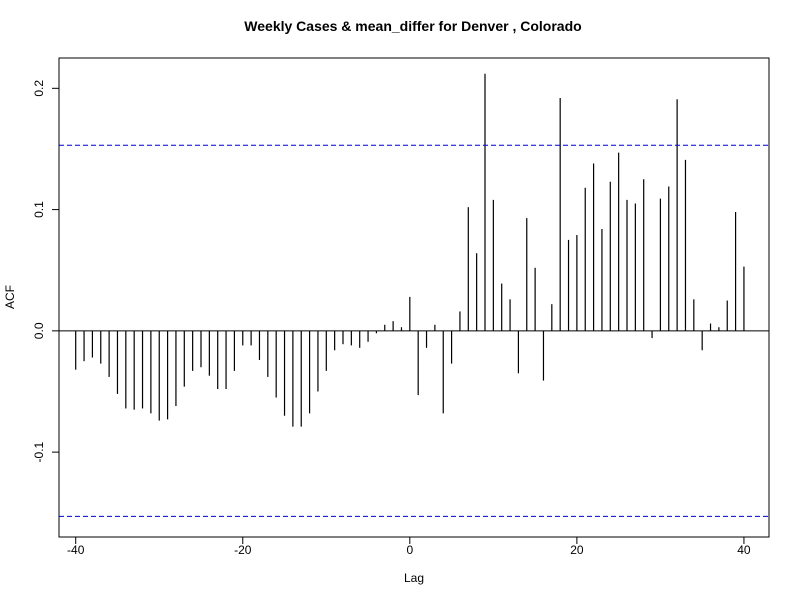 The image size is (800, 600). What do you see at coordinates (39, 209) in the screenshot?
I see `y-tick-label: 0.1` at bounding box center [39, 209].